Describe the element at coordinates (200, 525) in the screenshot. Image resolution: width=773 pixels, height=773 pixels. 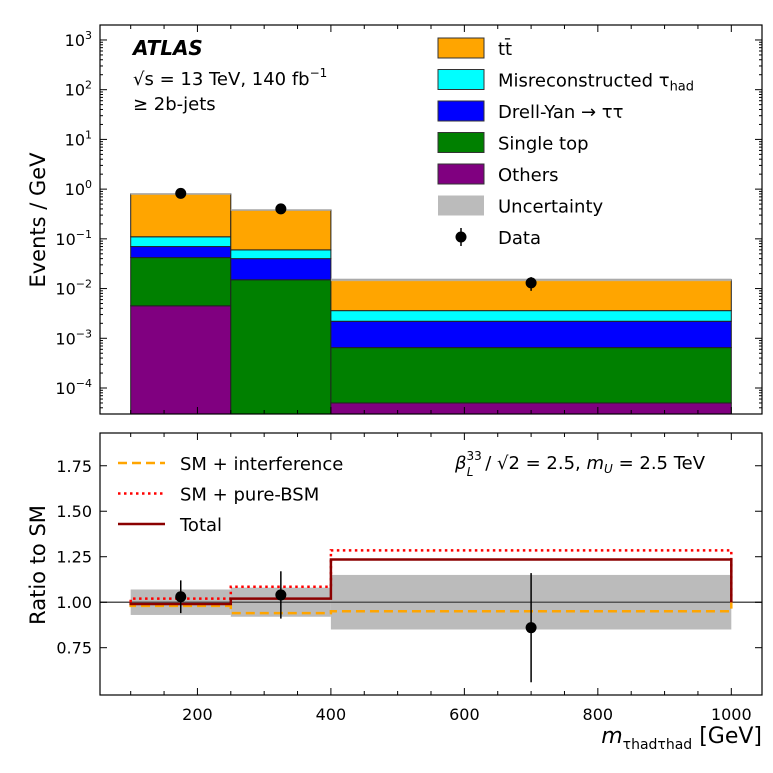
I see `ratio-legend-label: Total` at that location.